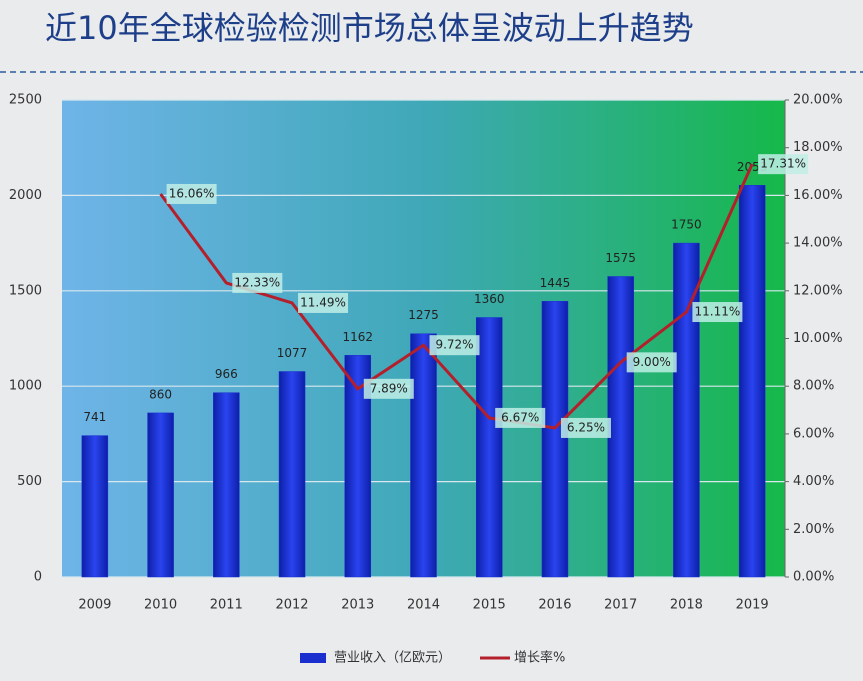 This screenshot has height=681, width=863. Describe the element at coordinates (813, 433) in the screenshot. I see `y2-tick-label: 6.00%` at that location.